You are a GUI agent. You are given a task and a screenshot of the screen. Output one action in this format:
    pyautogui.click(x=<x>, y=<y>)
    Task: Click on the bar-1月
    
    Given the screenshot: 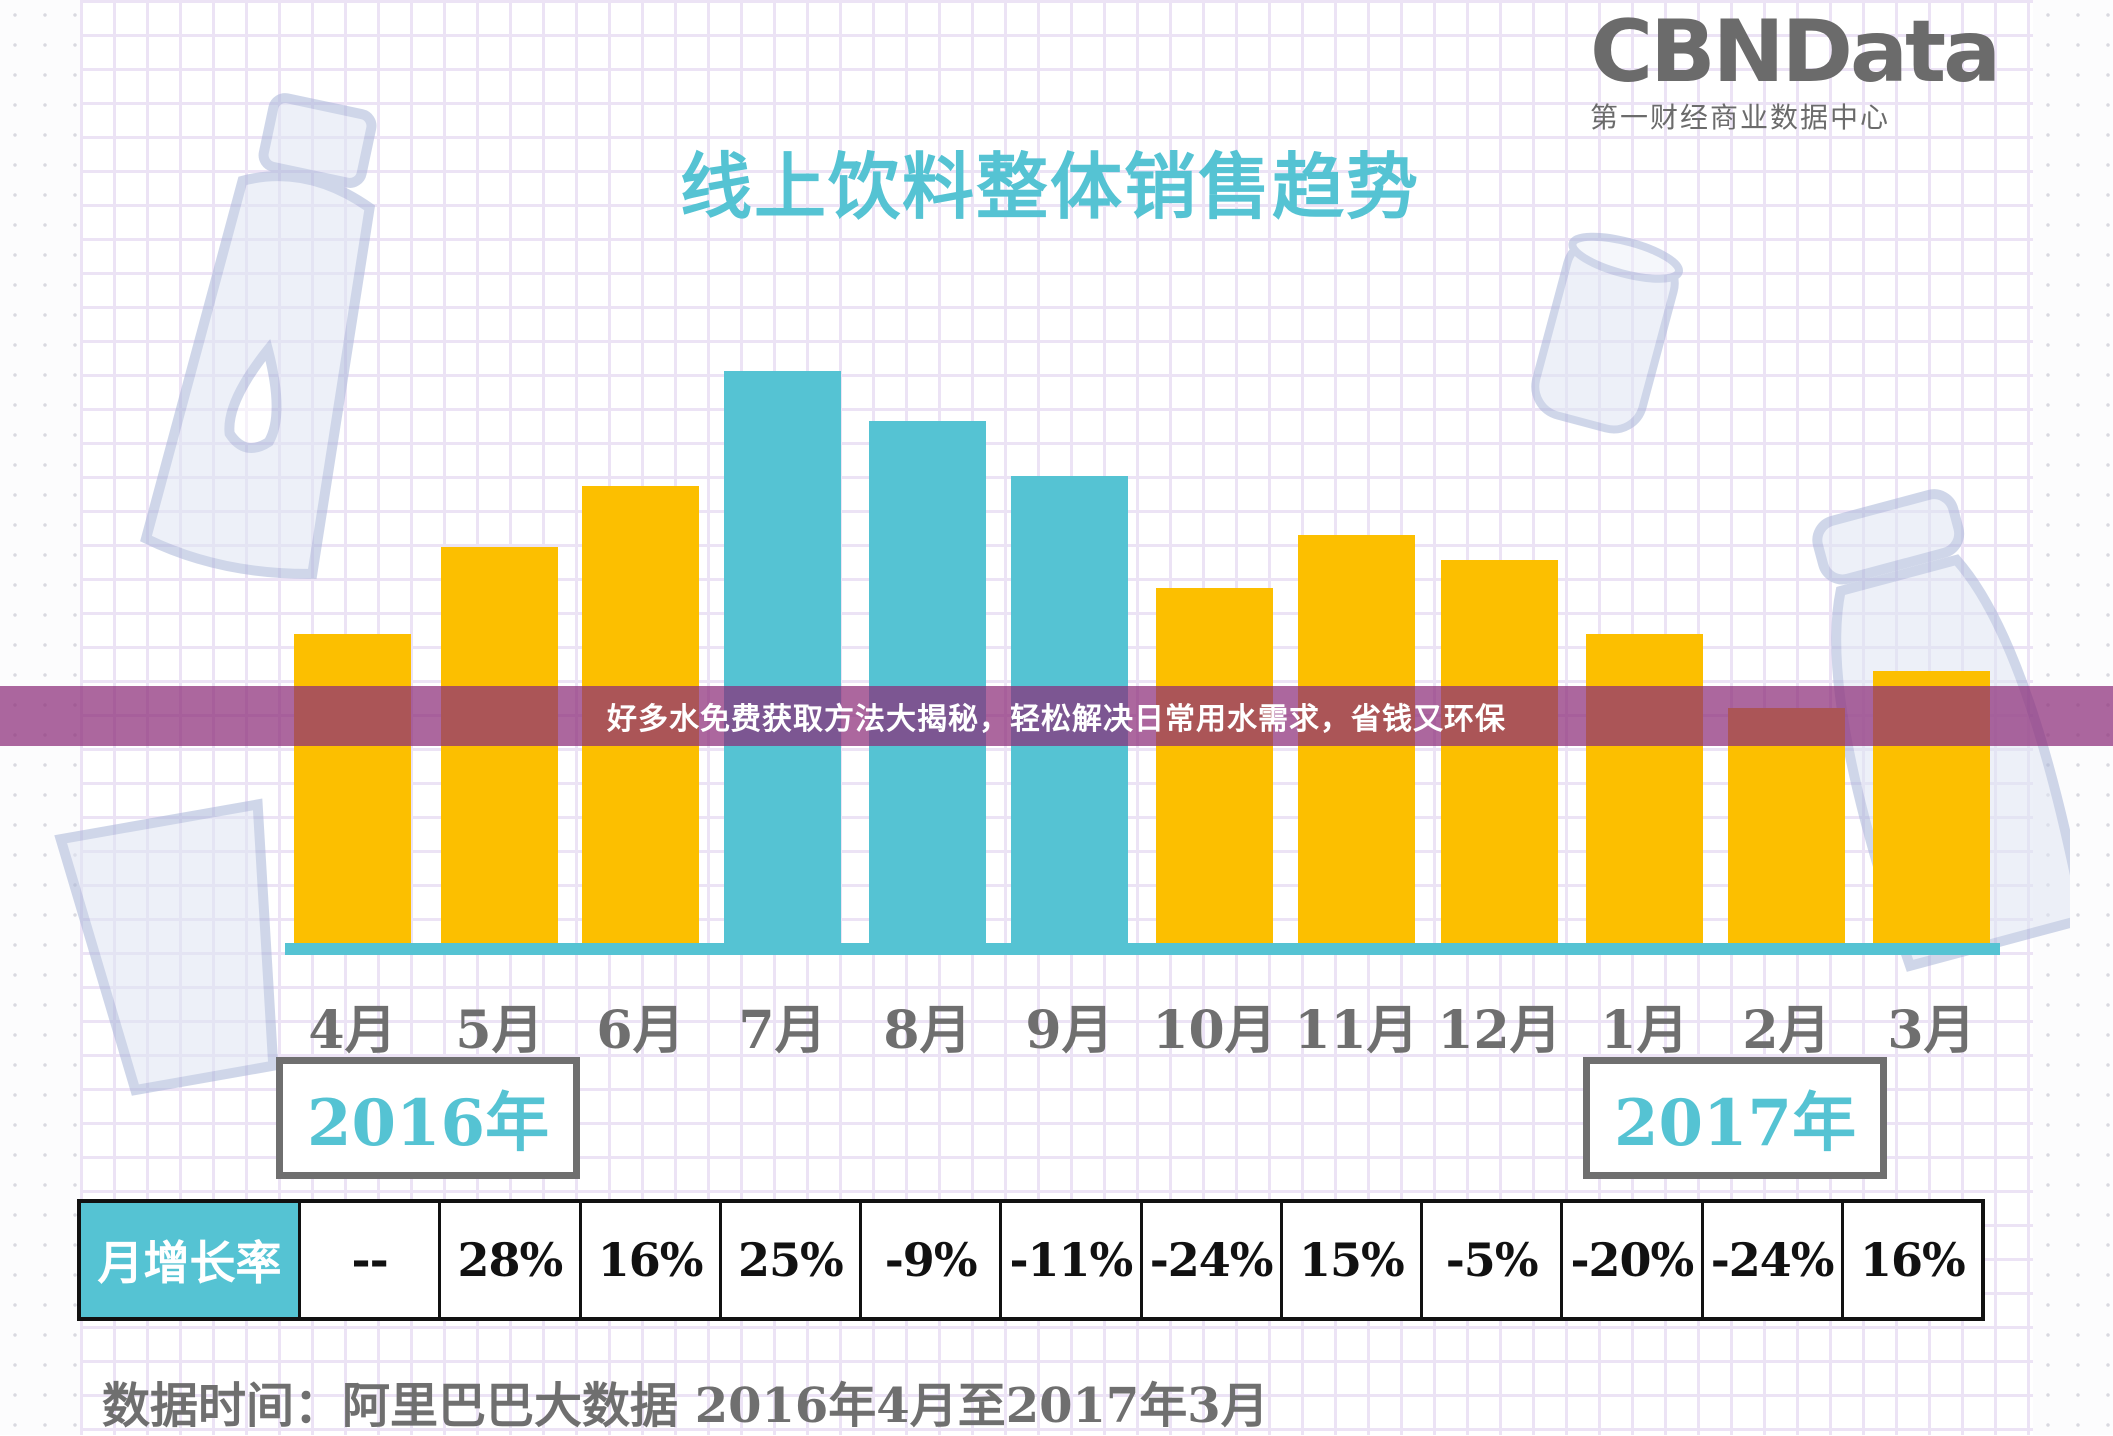 What is the action you would take?
    pyautogui.click(x=1644, y=788)
    